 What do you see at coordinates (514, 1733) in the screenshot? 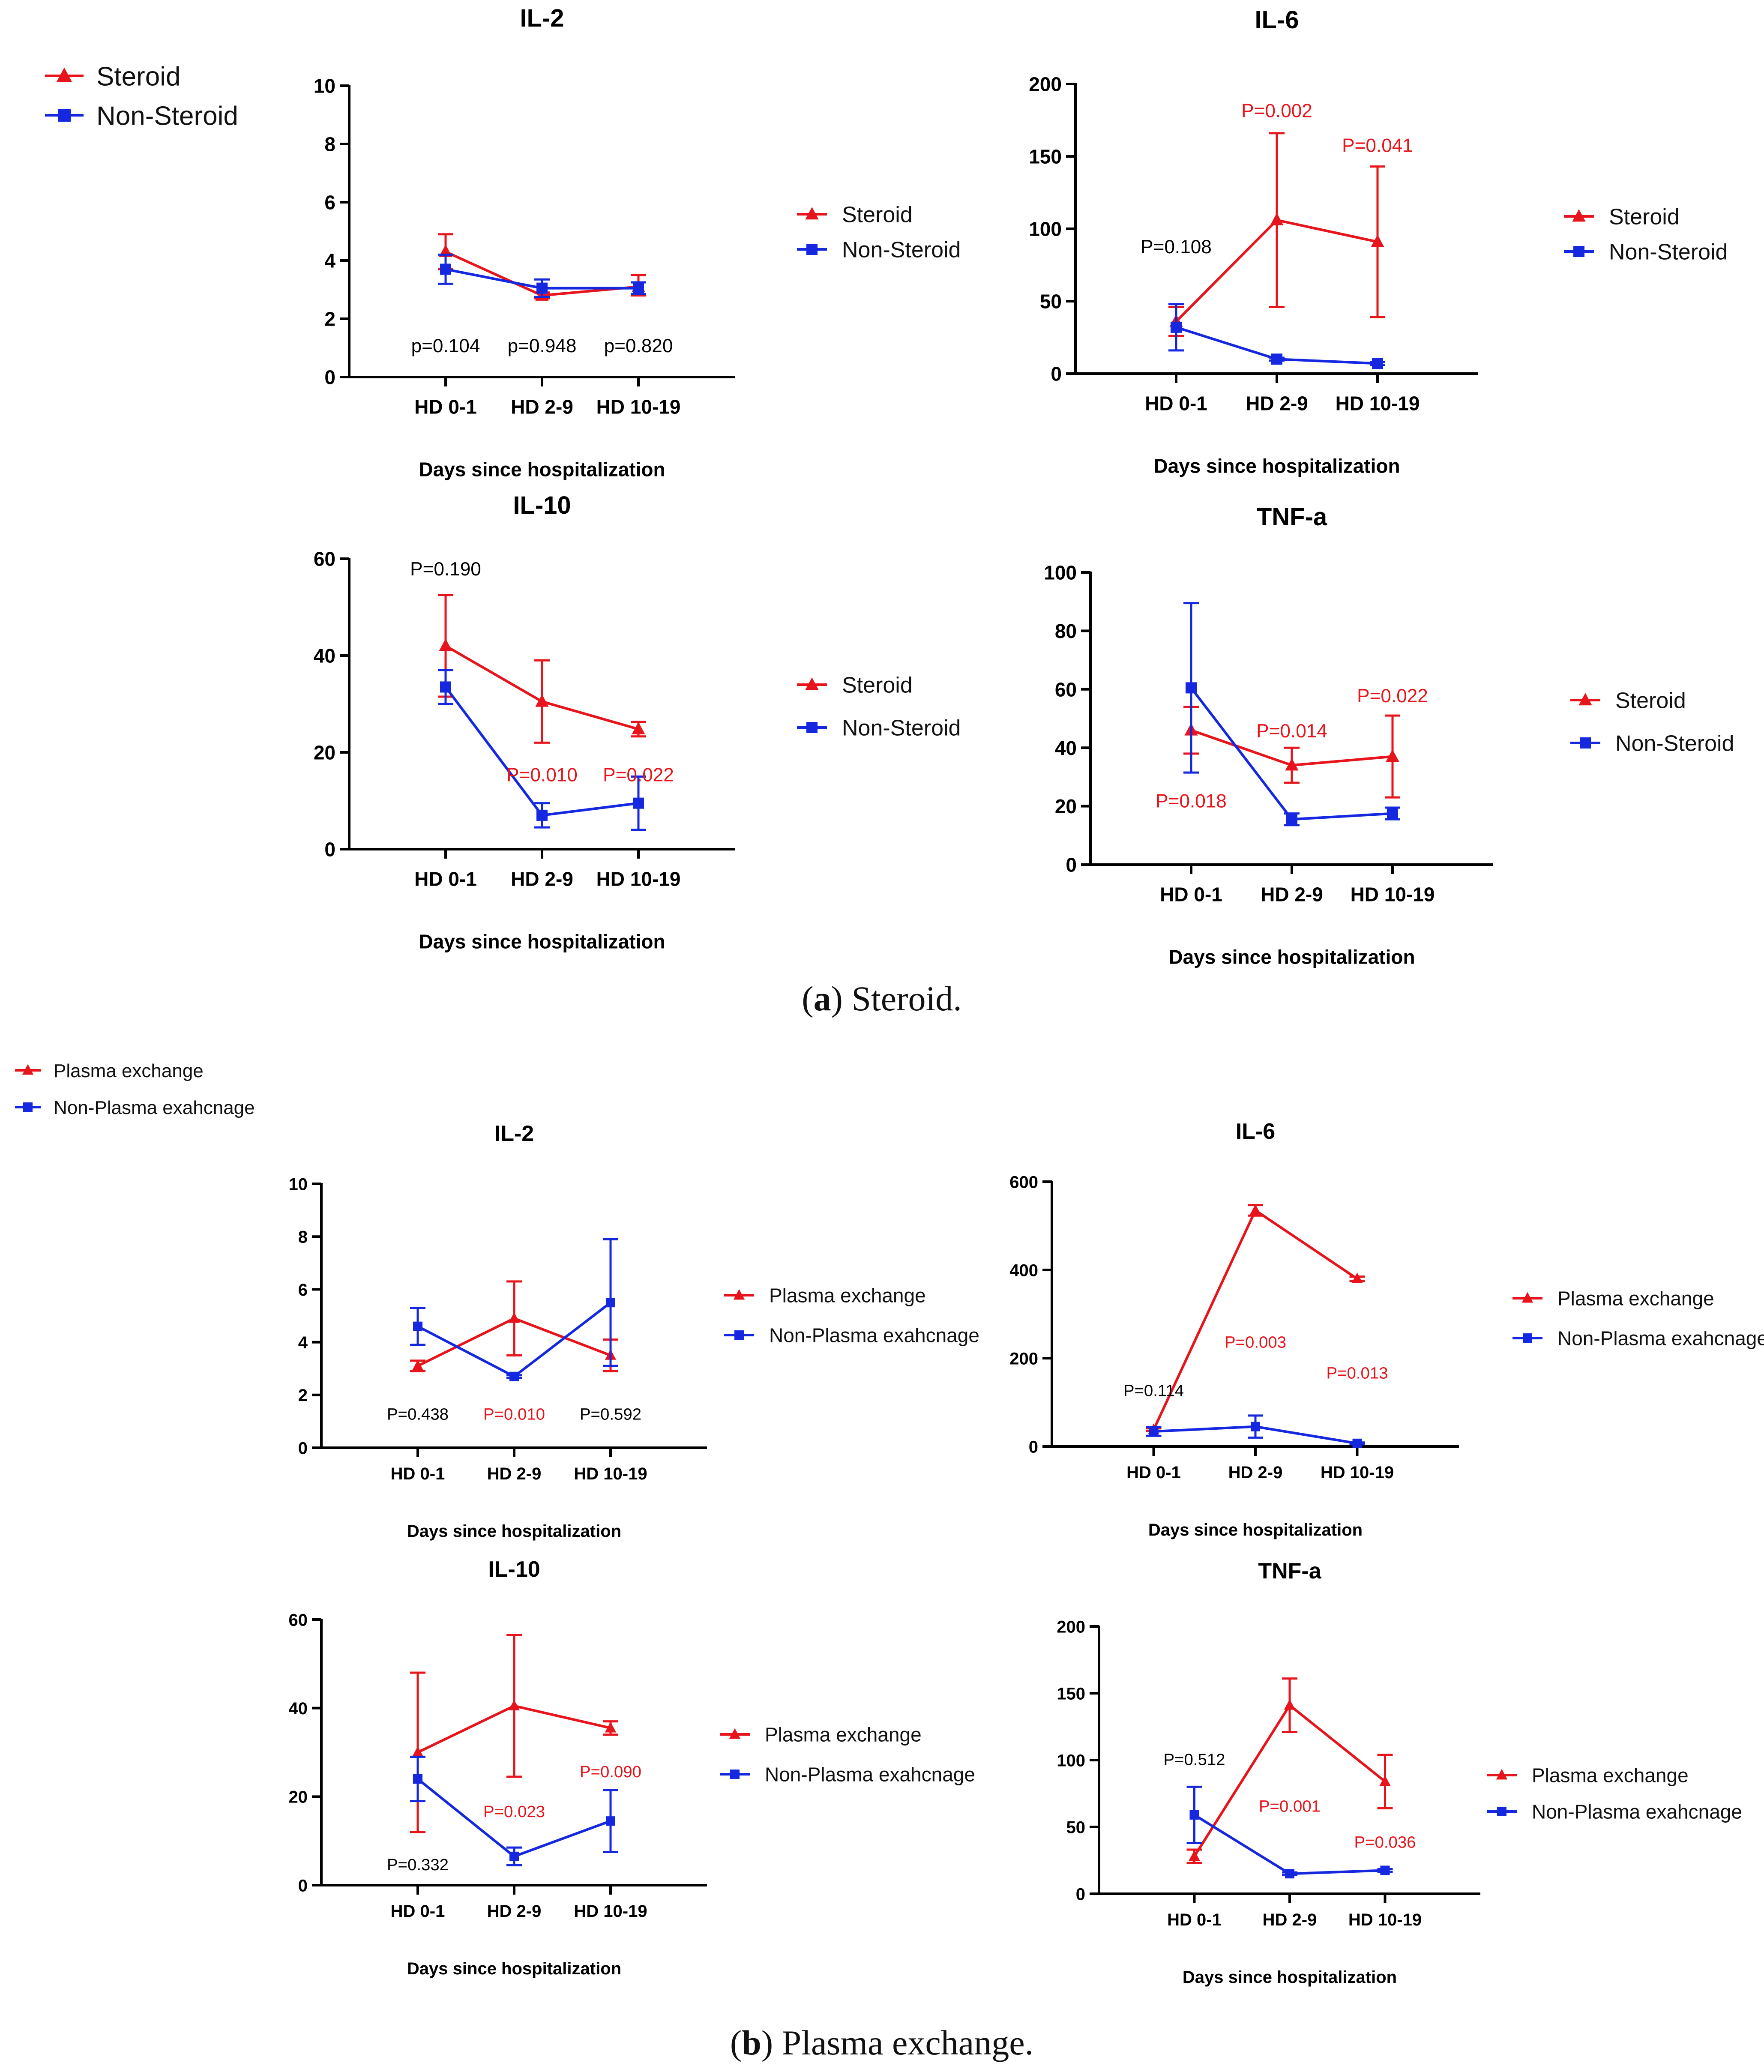
I see `series-plasma-exchange` at bounding box center [514, 1733].